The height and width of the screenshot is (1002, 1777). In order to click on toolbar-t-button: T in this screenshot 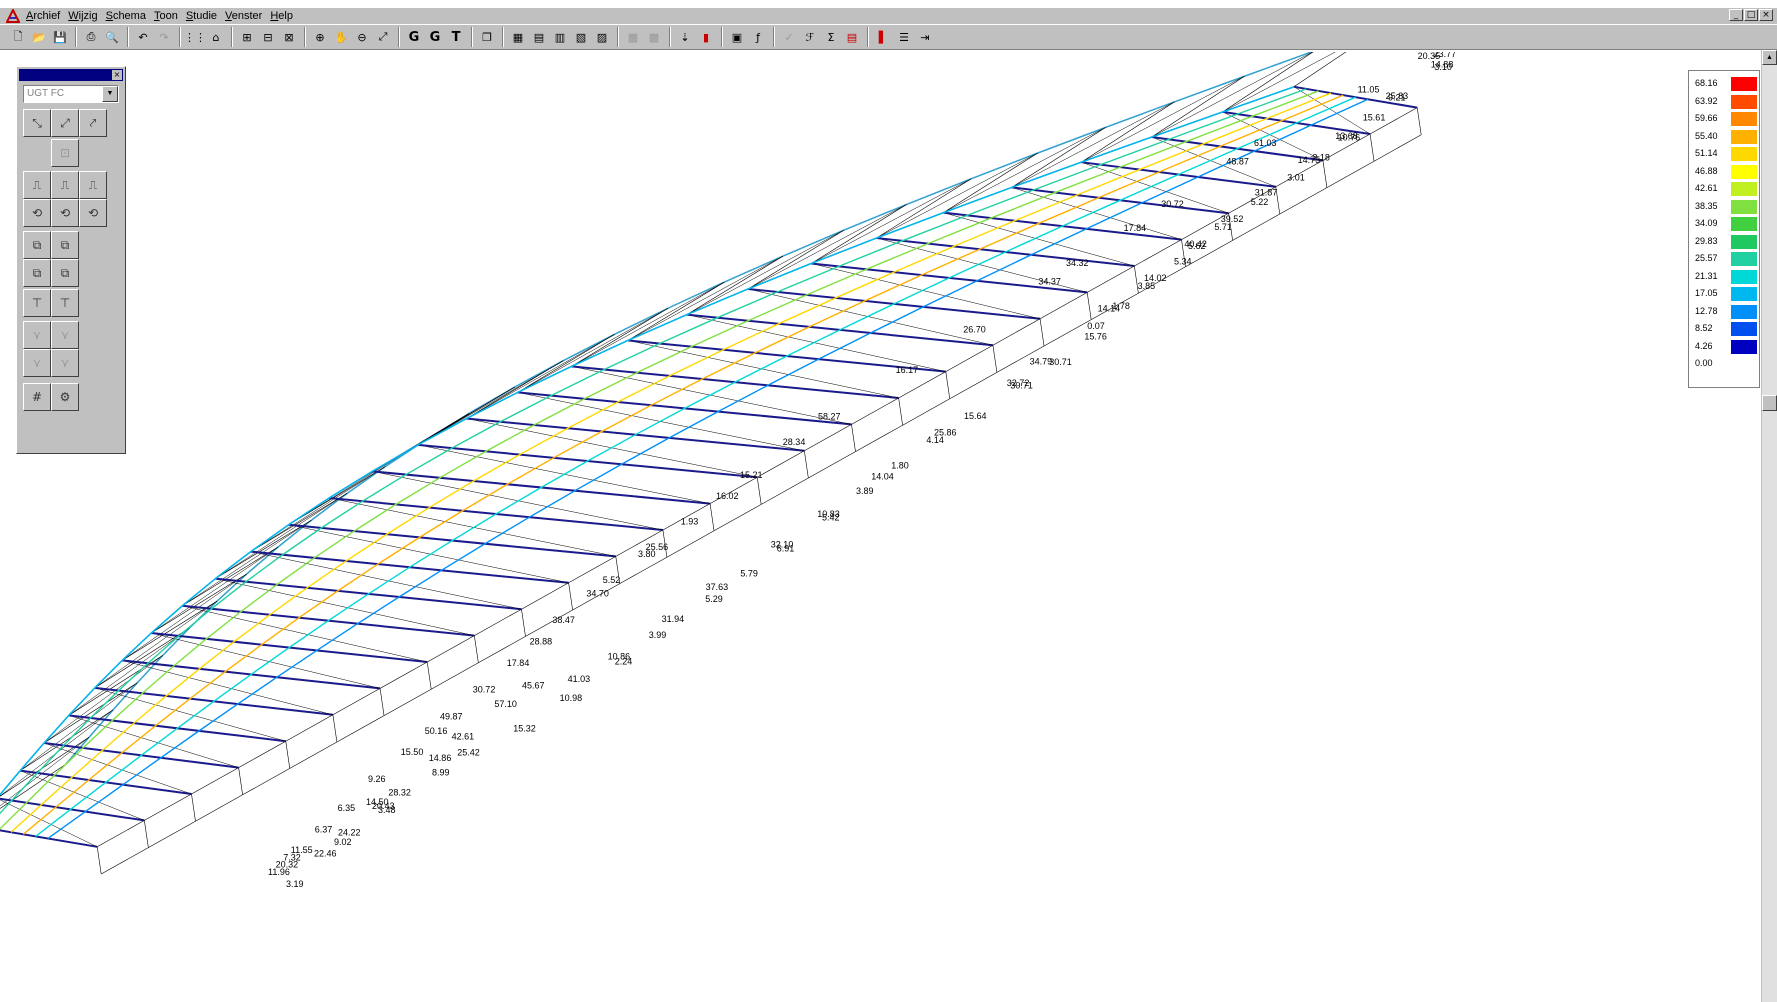, I will do `click(456, 37)`.